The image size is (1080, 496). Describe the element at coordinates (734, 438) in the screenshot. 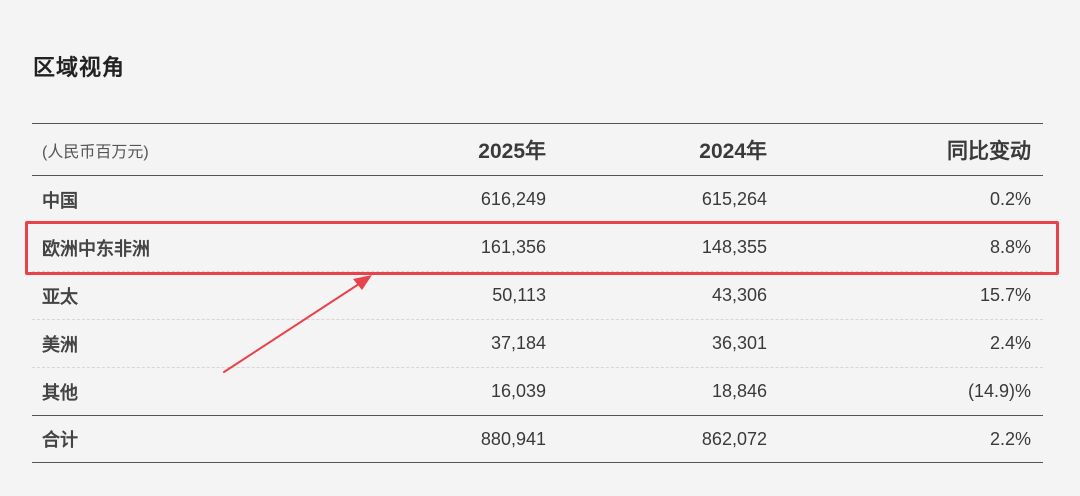

I see `total-2024: 862,072` at that location.